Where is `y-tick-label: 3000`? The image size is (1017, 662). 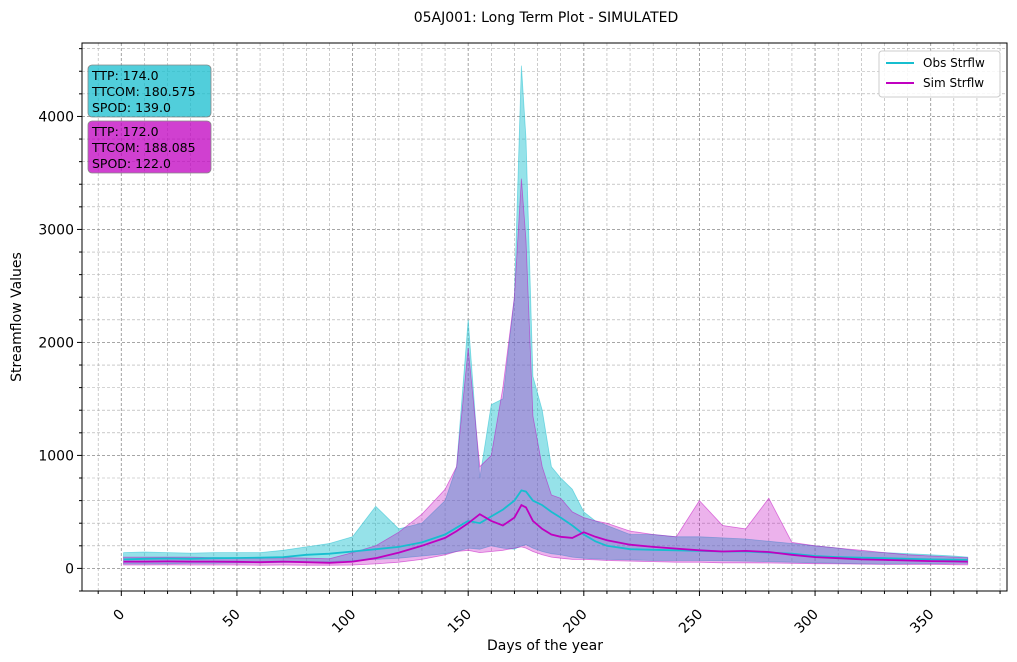 y-tick-label: 3000 is located at coordinates (56, 230).